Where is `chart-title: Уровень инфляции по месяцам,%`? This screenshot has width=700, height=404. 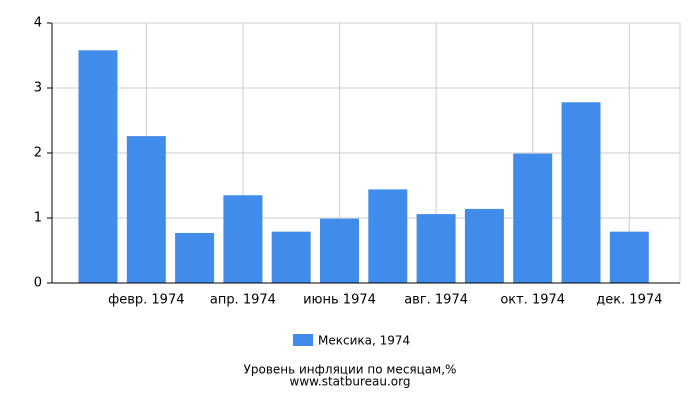 chart-title: Уровень инфляции по месяцам,% is located at coordinates (350, 370).